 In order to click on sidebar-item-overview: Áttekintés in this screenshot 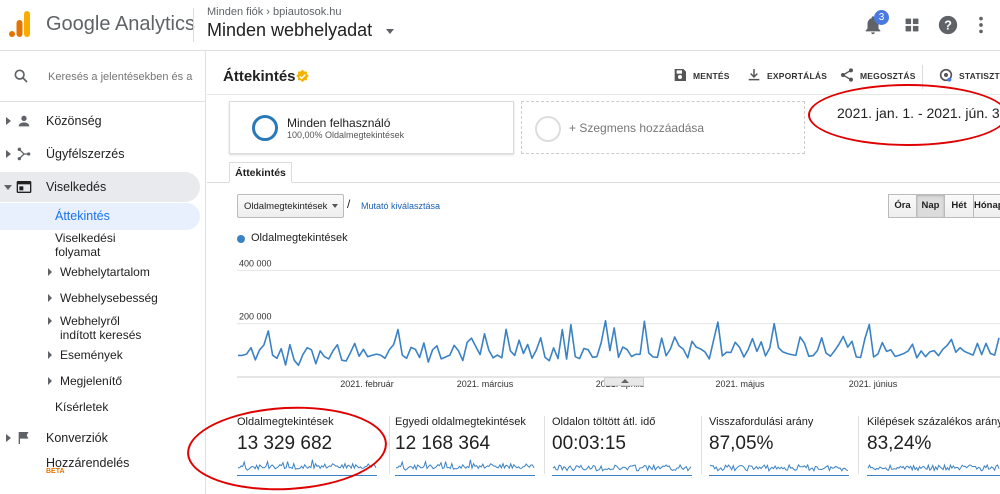, I will do `click(100, 216)`.